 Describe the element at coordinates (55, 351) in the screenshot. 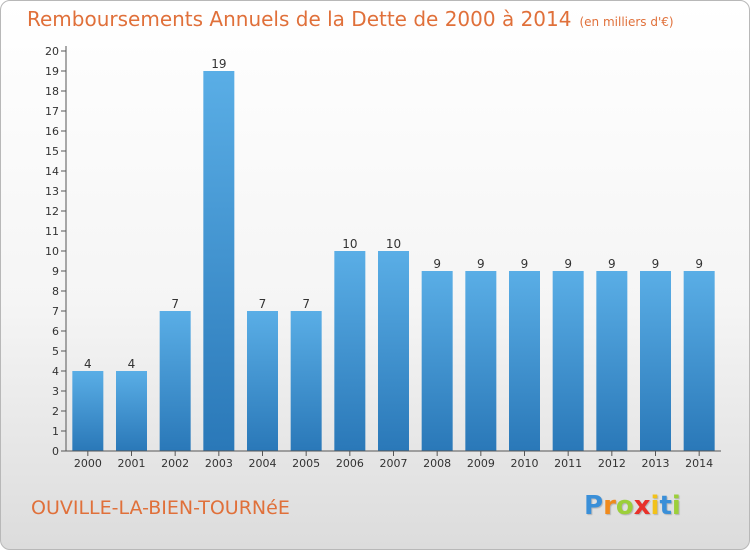

I see `y-tick-label: 5` at that location.